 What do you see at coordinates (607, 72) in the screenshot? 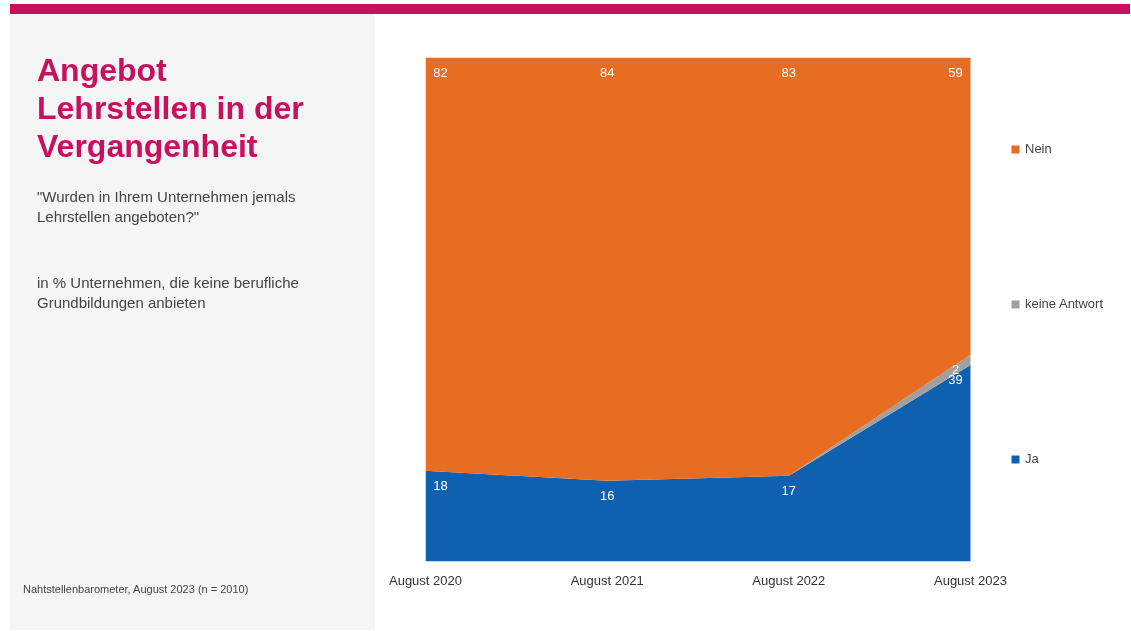
I see `data-label: 84` at bounding box center [607, 72].